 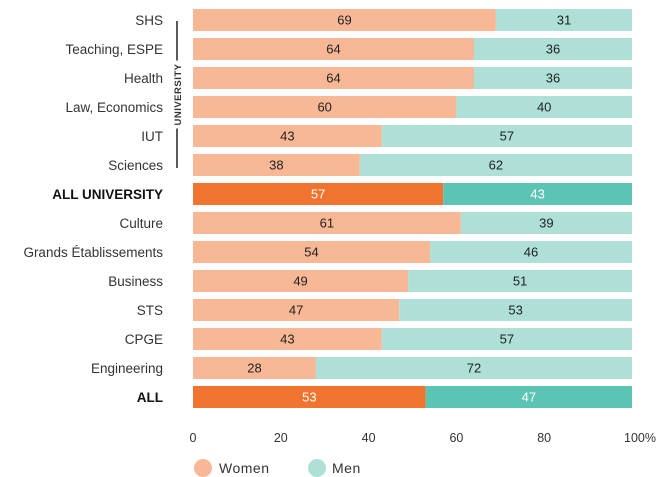 I want to click on data-label-men: 39, so click(x=546, y=223).